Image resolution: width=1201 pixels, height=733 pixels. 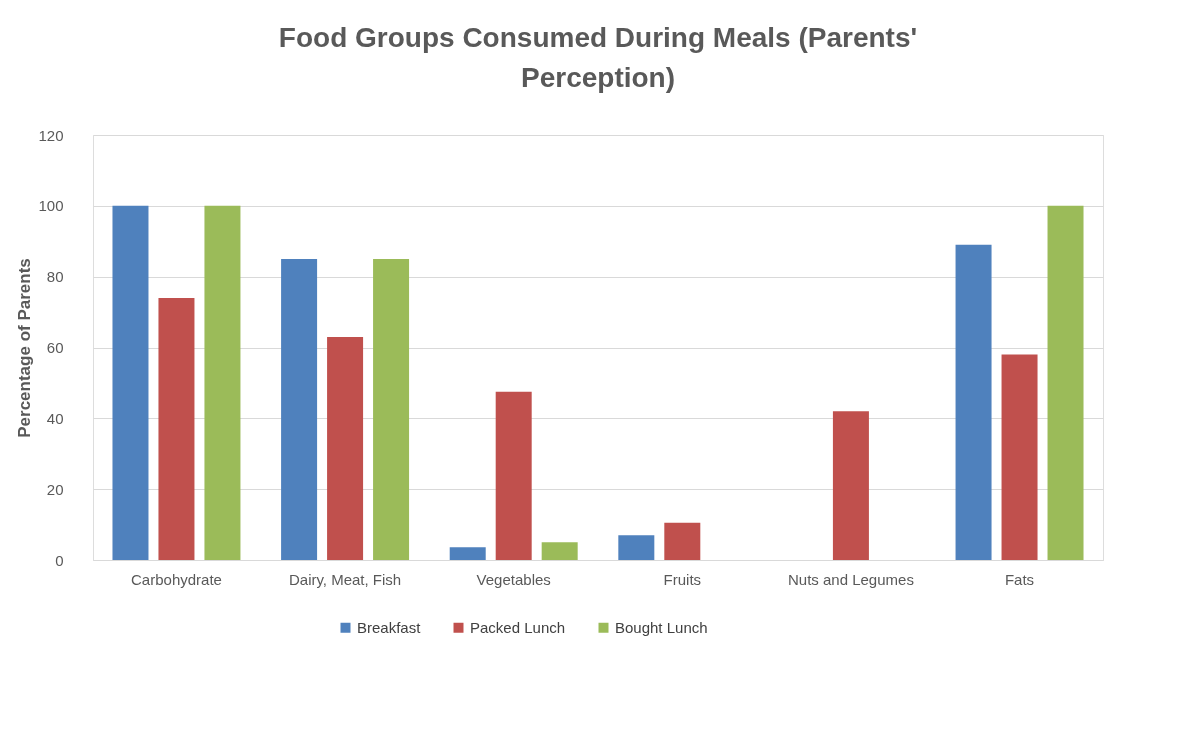 What do you see at coordinates (513, 579) in the screenshot?
I see `x-tick-label: Vegetables` at bounding box center [513, 579].